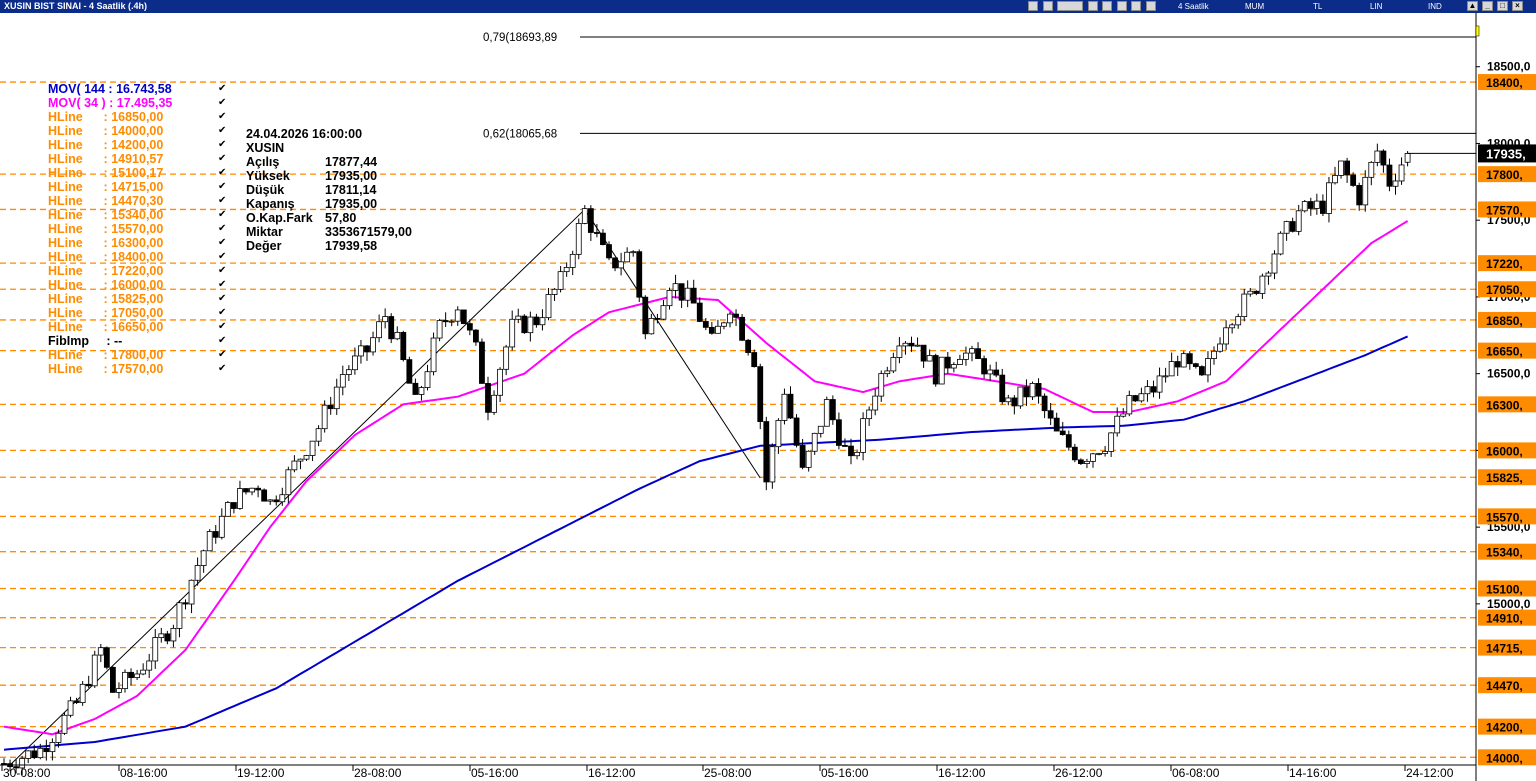 The width and height of the screenshot is (1536, 781). Describe the element at coordinates (1318, 6) in the screenshot. I see `menu-currency: TL` at that location.